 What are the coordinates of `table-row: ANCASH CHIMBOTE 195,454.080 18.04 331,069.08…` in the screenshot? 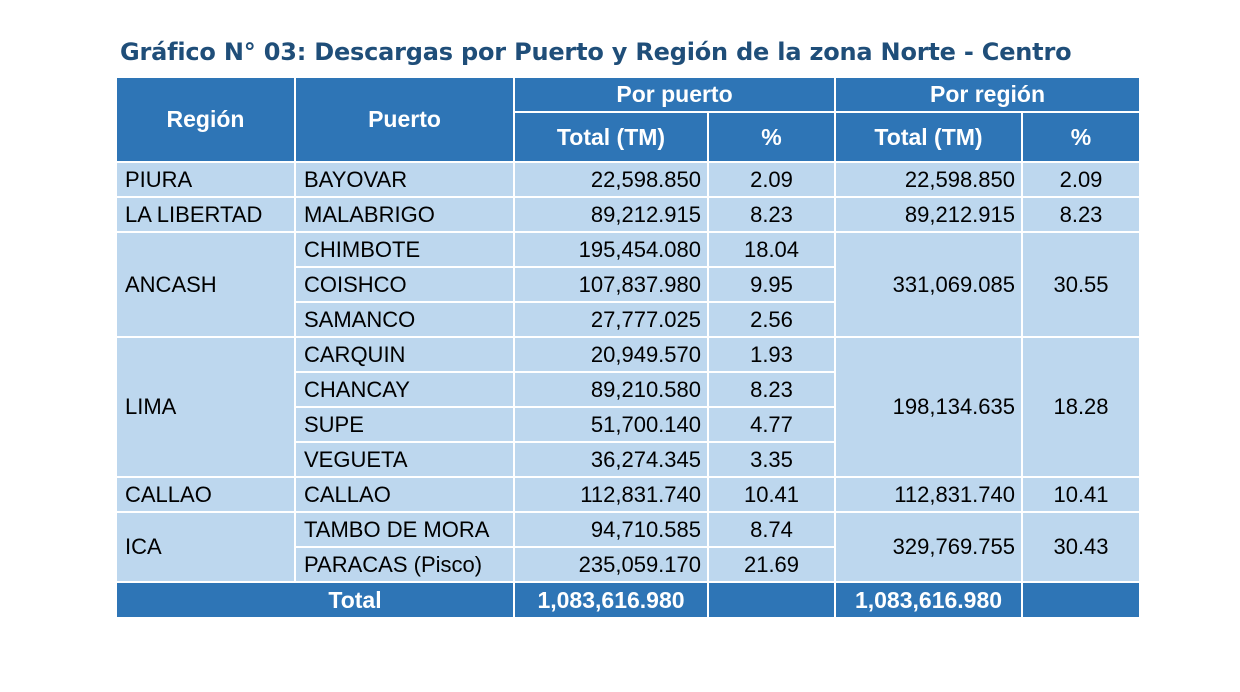 It's located at (628, 284).